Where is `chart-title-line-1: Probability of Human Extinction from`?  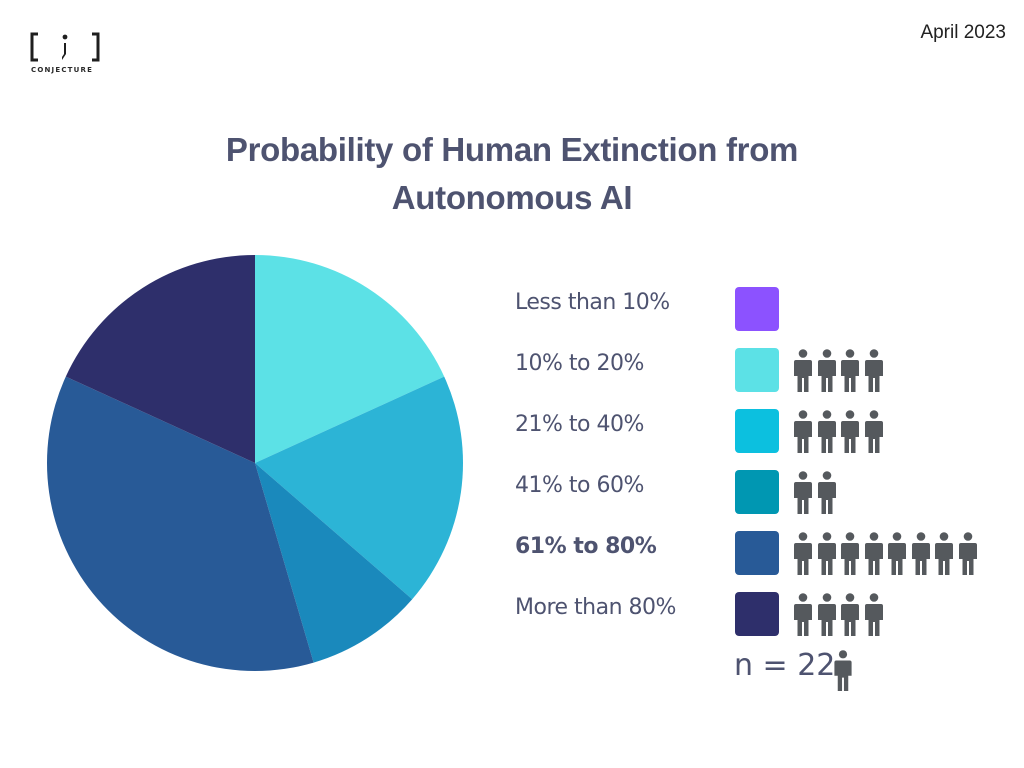 chart-title-line-1: Probability of Human Extinction from is located at coordinates (512, 149).